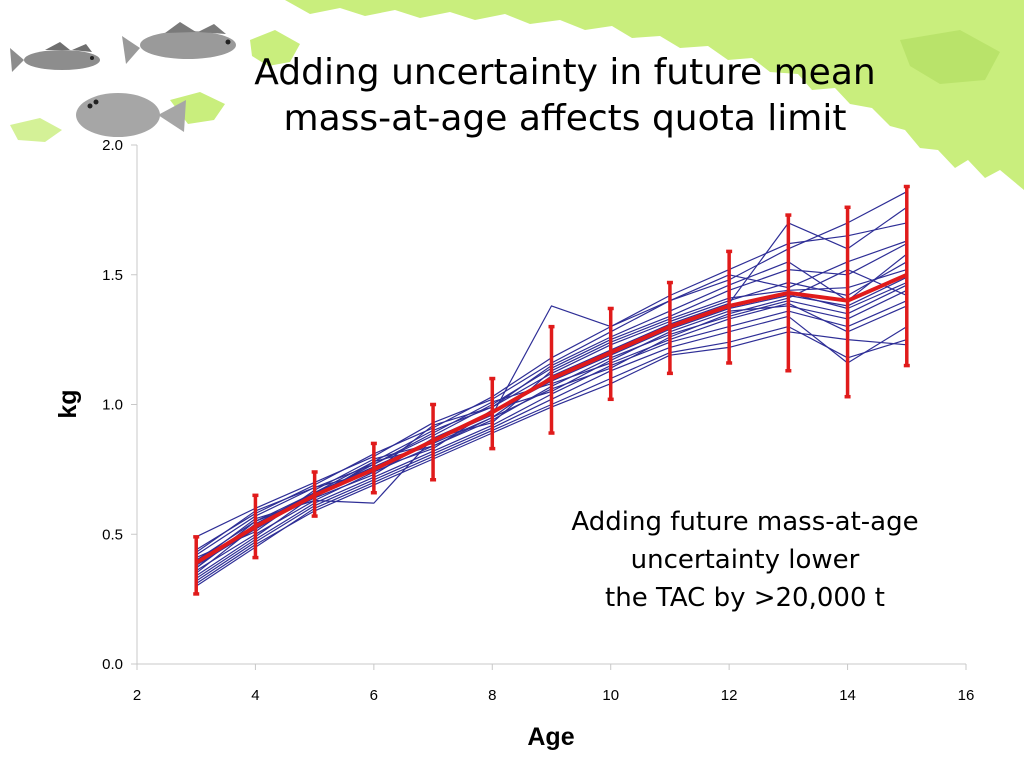  Describe the element at coordinates (565, 72) in the screenshot. I see `title-line-1: Adding uncertainty in future mean` at that location.